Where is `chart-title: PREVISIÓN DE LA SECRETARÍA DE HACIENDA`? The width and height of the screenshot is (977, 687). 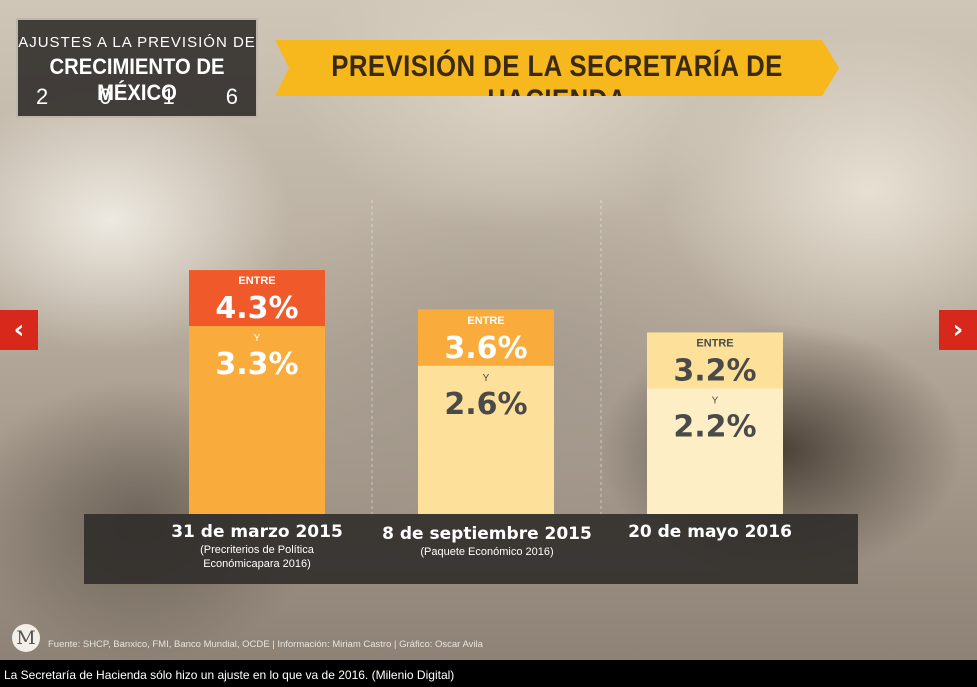 chart-title: PREVISIÓN DE LA SECRETARÍA DE HACIENDA is located at coordinates (557, 83).